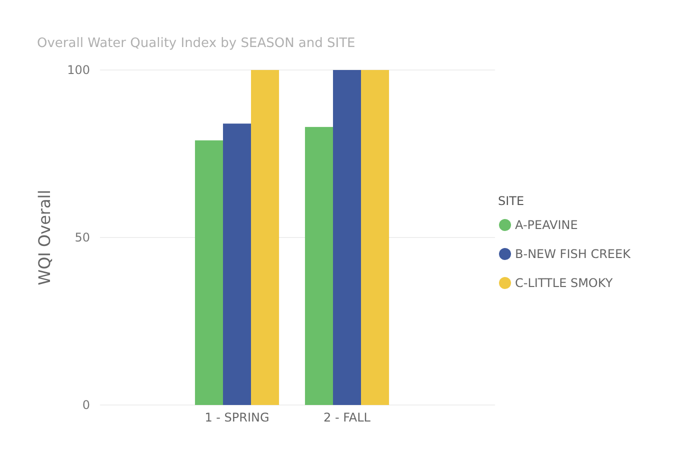 The height and width of the screenshot is (473, 679). Describe the element at coordinates (347, 417) in the screenshot. I see `x-tick-label: 2 - FALL` at that location.